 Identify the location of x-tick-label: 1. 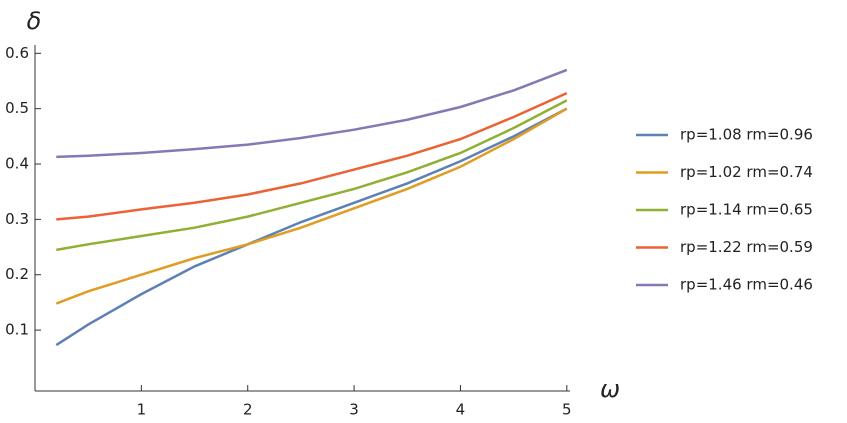
(142, 410).